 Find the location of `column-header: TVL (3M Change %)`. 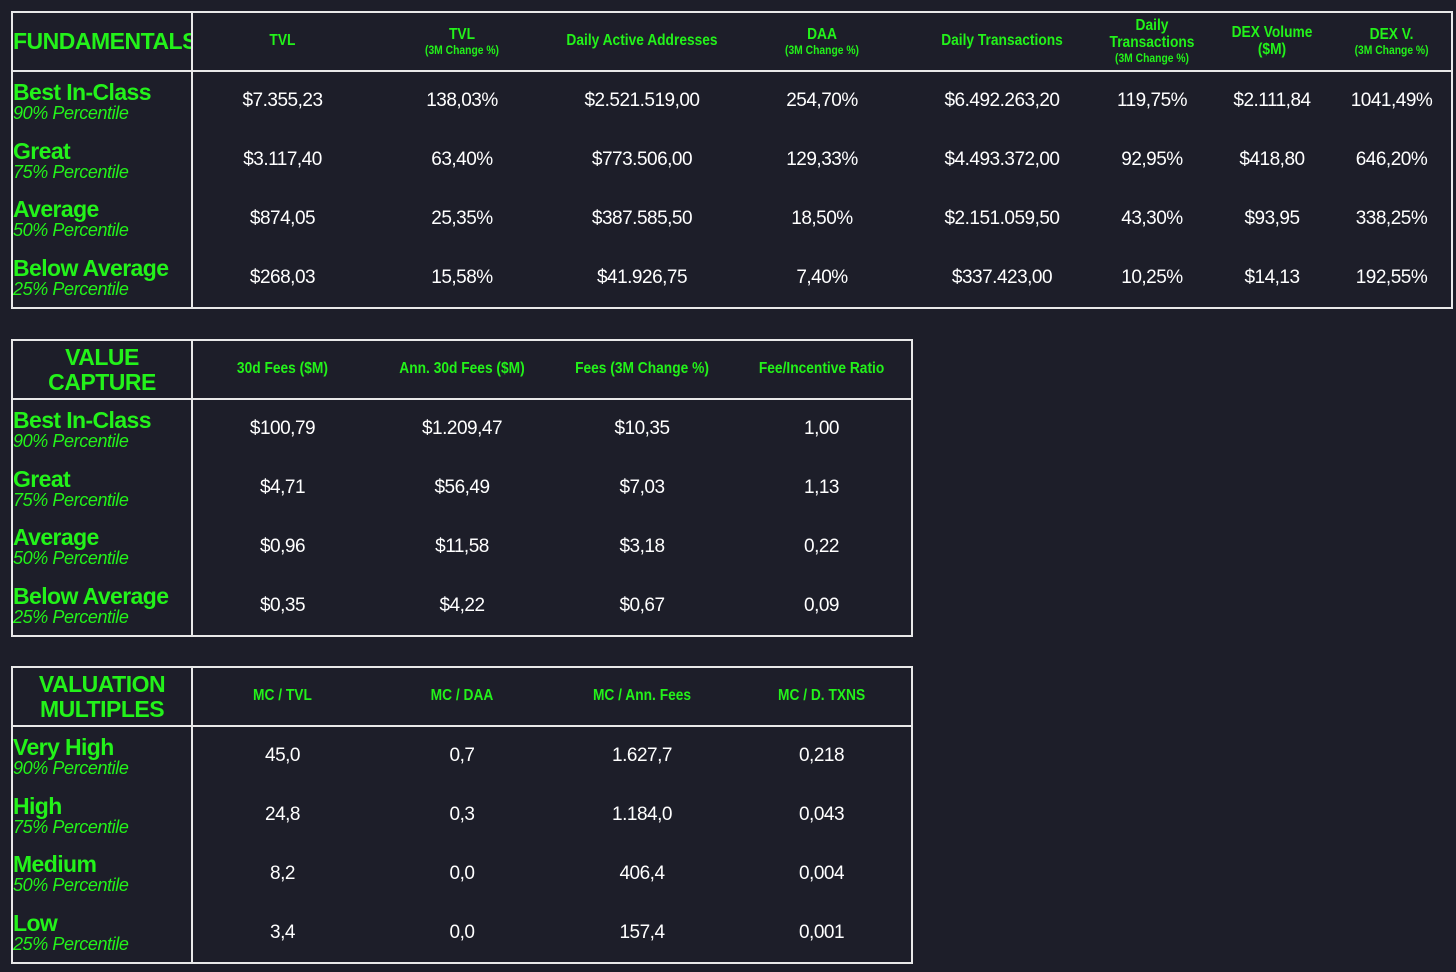

column-header: TVL (3M Change %) is located at coordinates (462, 42).